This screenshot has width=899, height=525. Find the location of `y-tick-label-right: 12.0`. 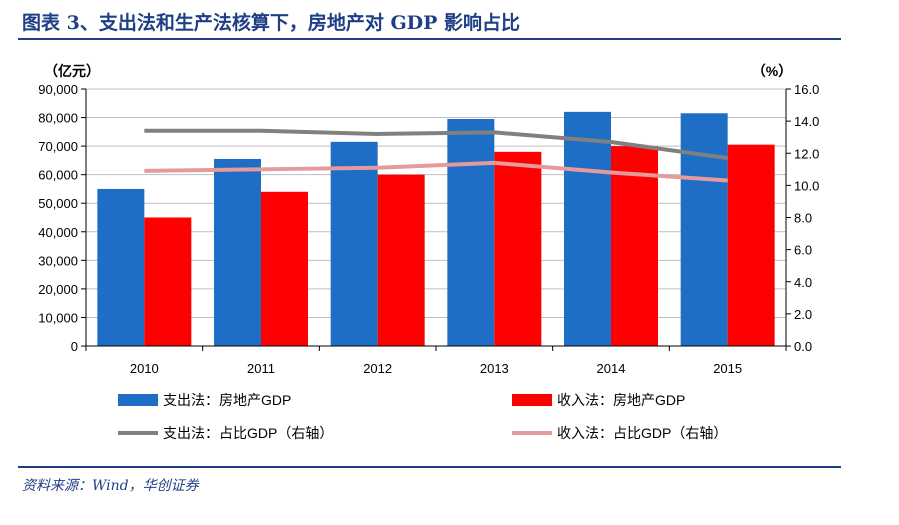

y-tick-label-right: 12.0 is located at coordinates (806, 153).